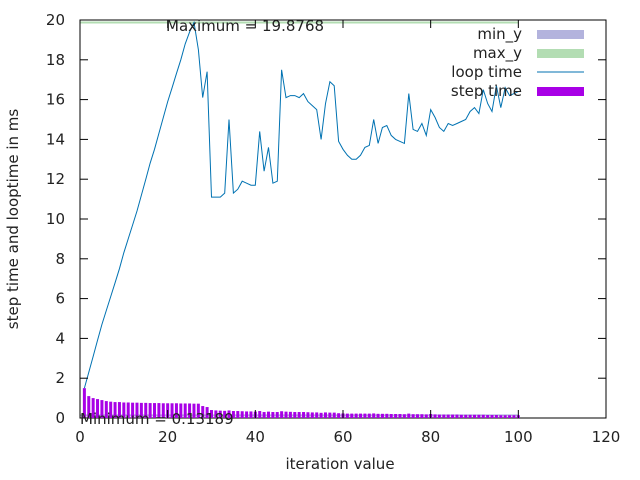  Describe the element at coordinates (55, 139) in the screenshot. I see `y-tick-label: 14` at that location.